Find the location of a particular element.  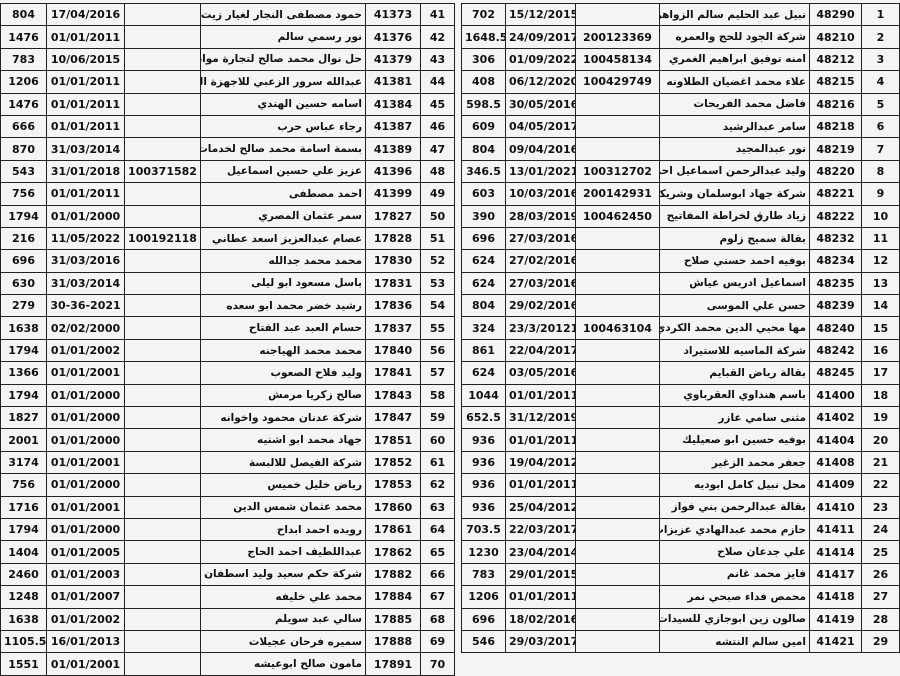

amount: 624 is located at coordinates (483, 261).